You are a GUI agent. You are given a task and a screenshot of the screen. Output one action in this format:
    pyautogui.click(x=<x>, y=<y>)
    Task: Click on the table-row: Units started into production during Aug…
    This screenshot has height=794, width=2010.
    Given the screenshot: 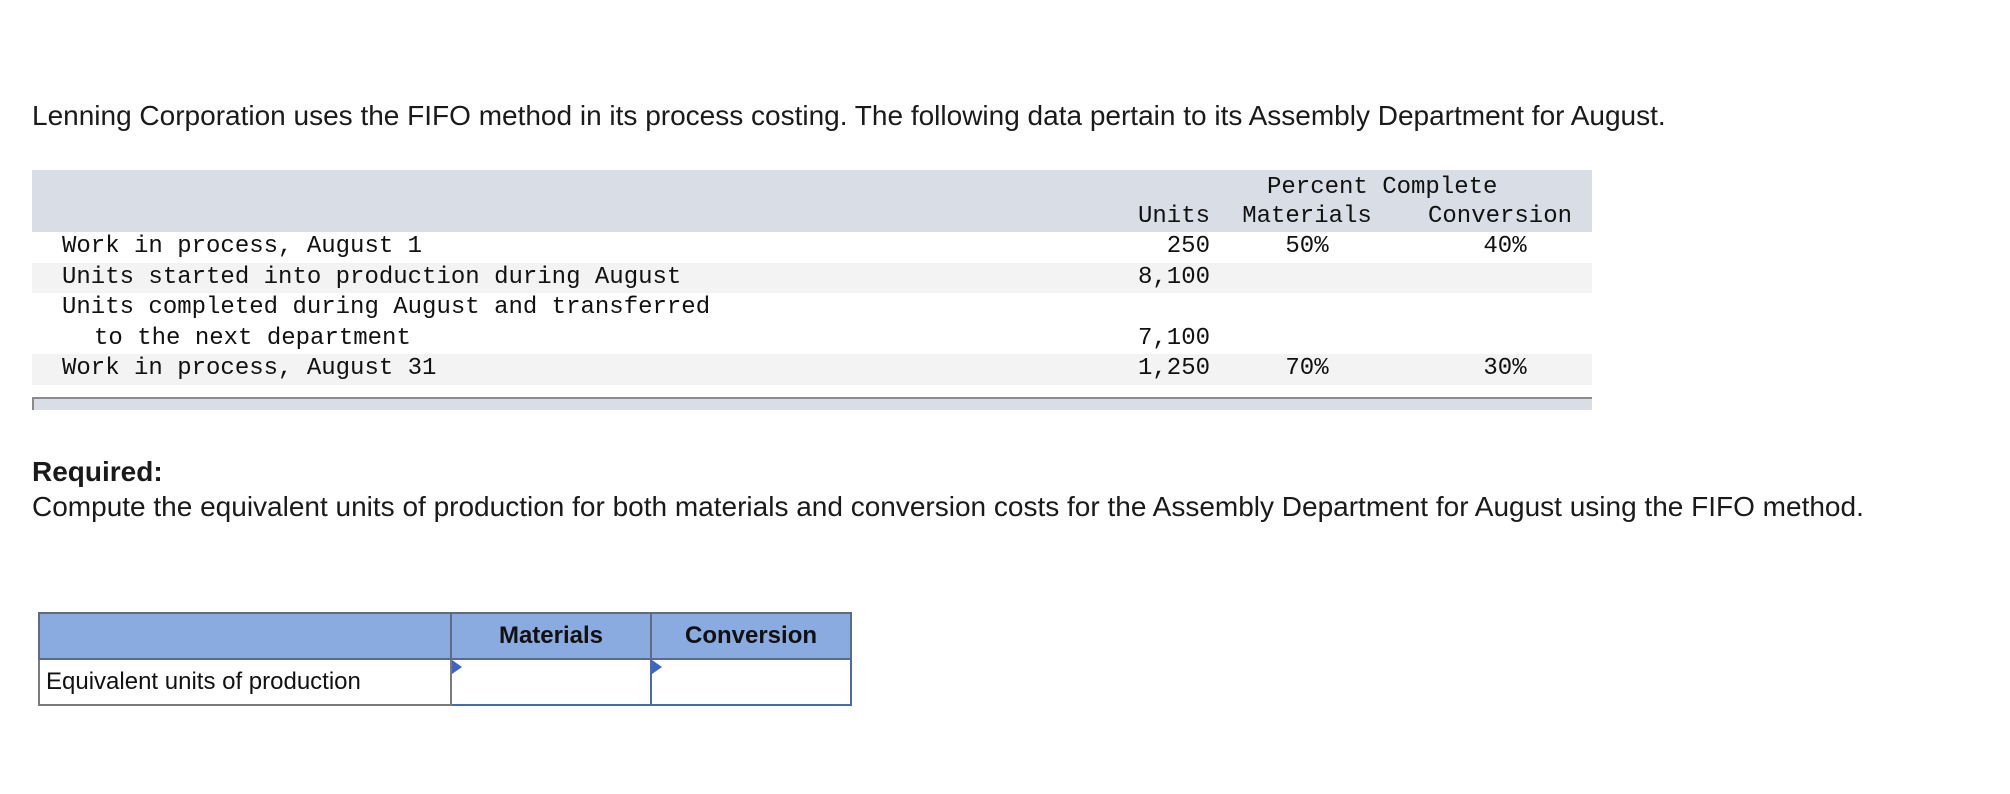 What is the action you would take?
    pyautogui.click(x=812, y=277)
    